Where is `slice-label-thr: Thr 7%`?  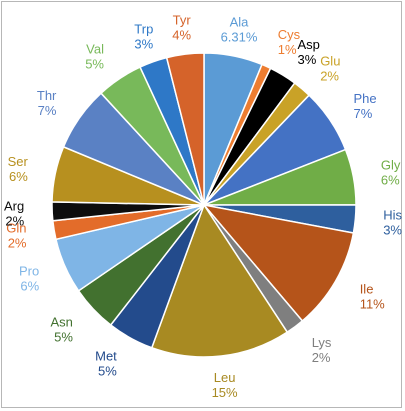
slice-label-thr: Thr 7% is located at coordinates (47, 103).